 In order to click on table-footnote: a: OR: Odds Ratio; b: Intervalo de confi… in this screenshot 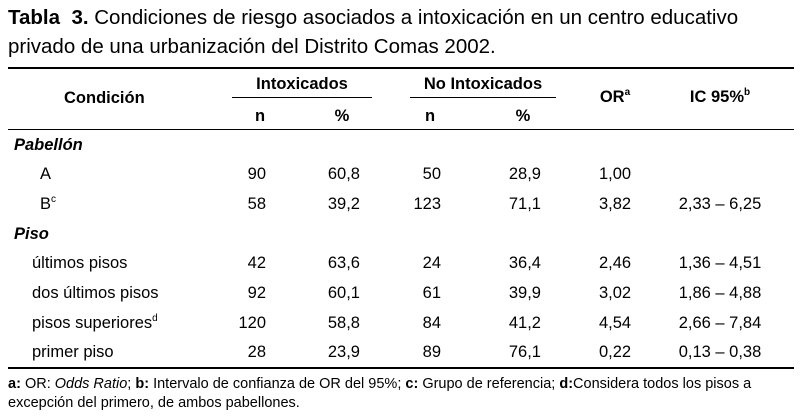, I will do `click(380, 393)`.